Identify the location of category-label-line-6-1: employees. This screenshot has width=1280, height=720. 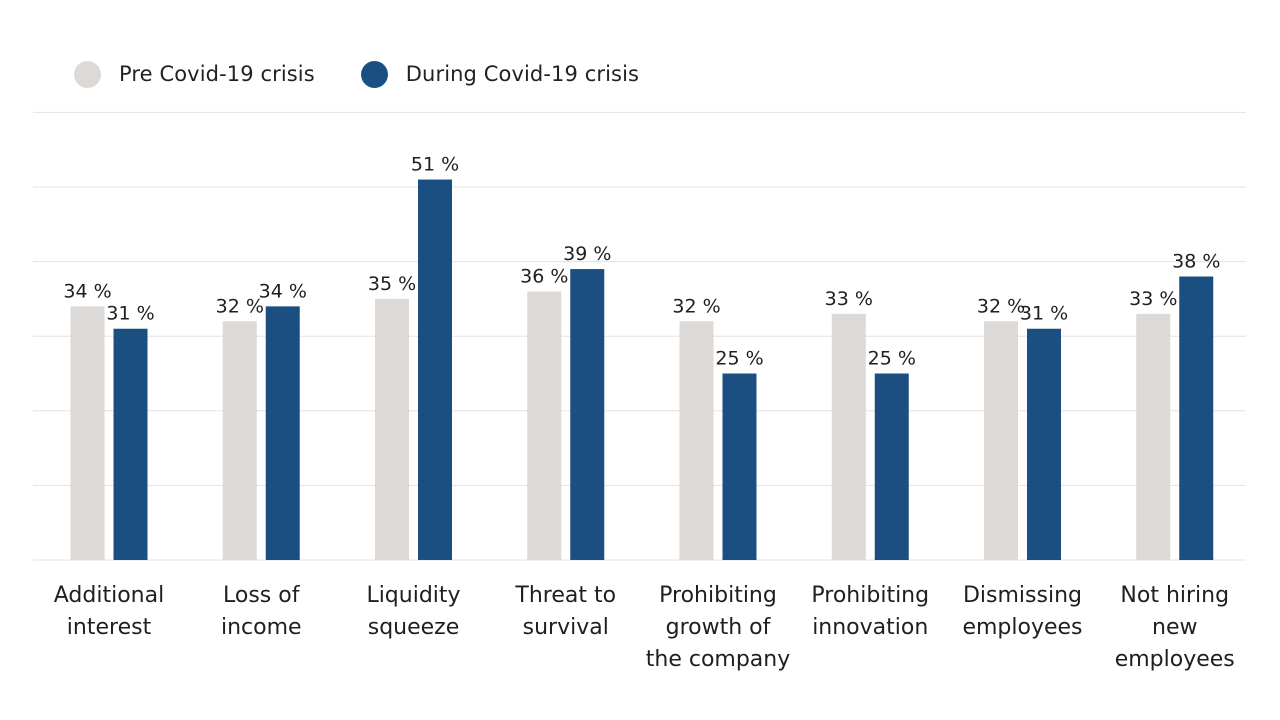
(1022, 627).